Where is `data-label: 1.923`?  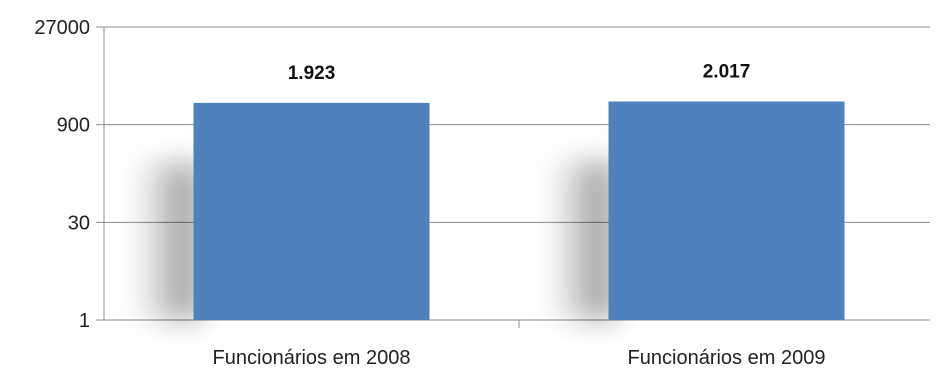
data-label: 1.923 is located at coordinates (312, 73).